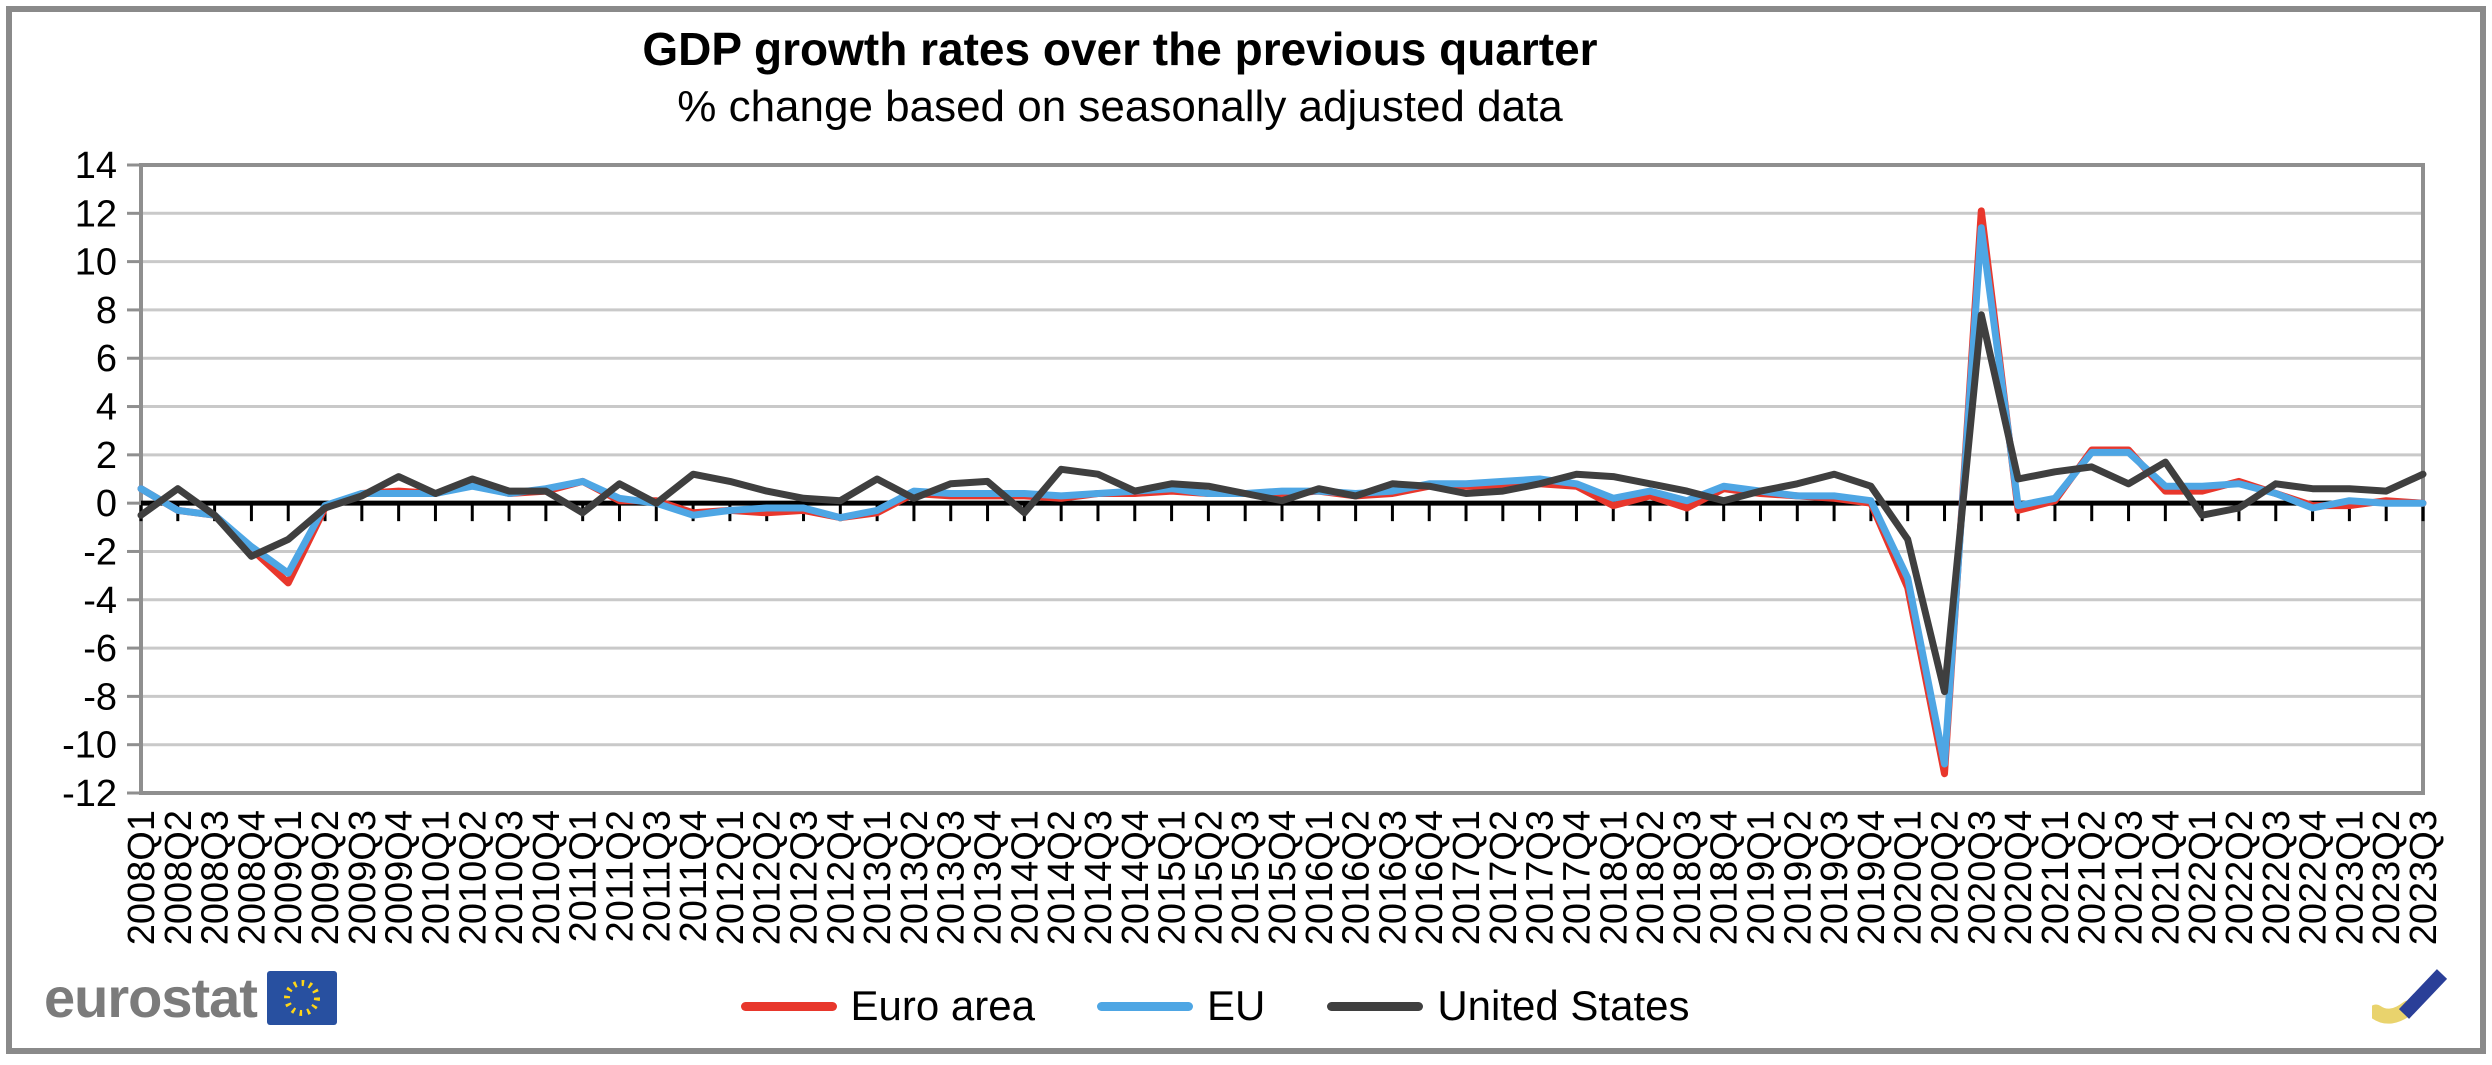 The image size is (2492, 1065). What do you see at coordinates (1541, 877) in the screenshot?
I see `x-tick-label: 2017Q3` at bounding box center [1541, 877].